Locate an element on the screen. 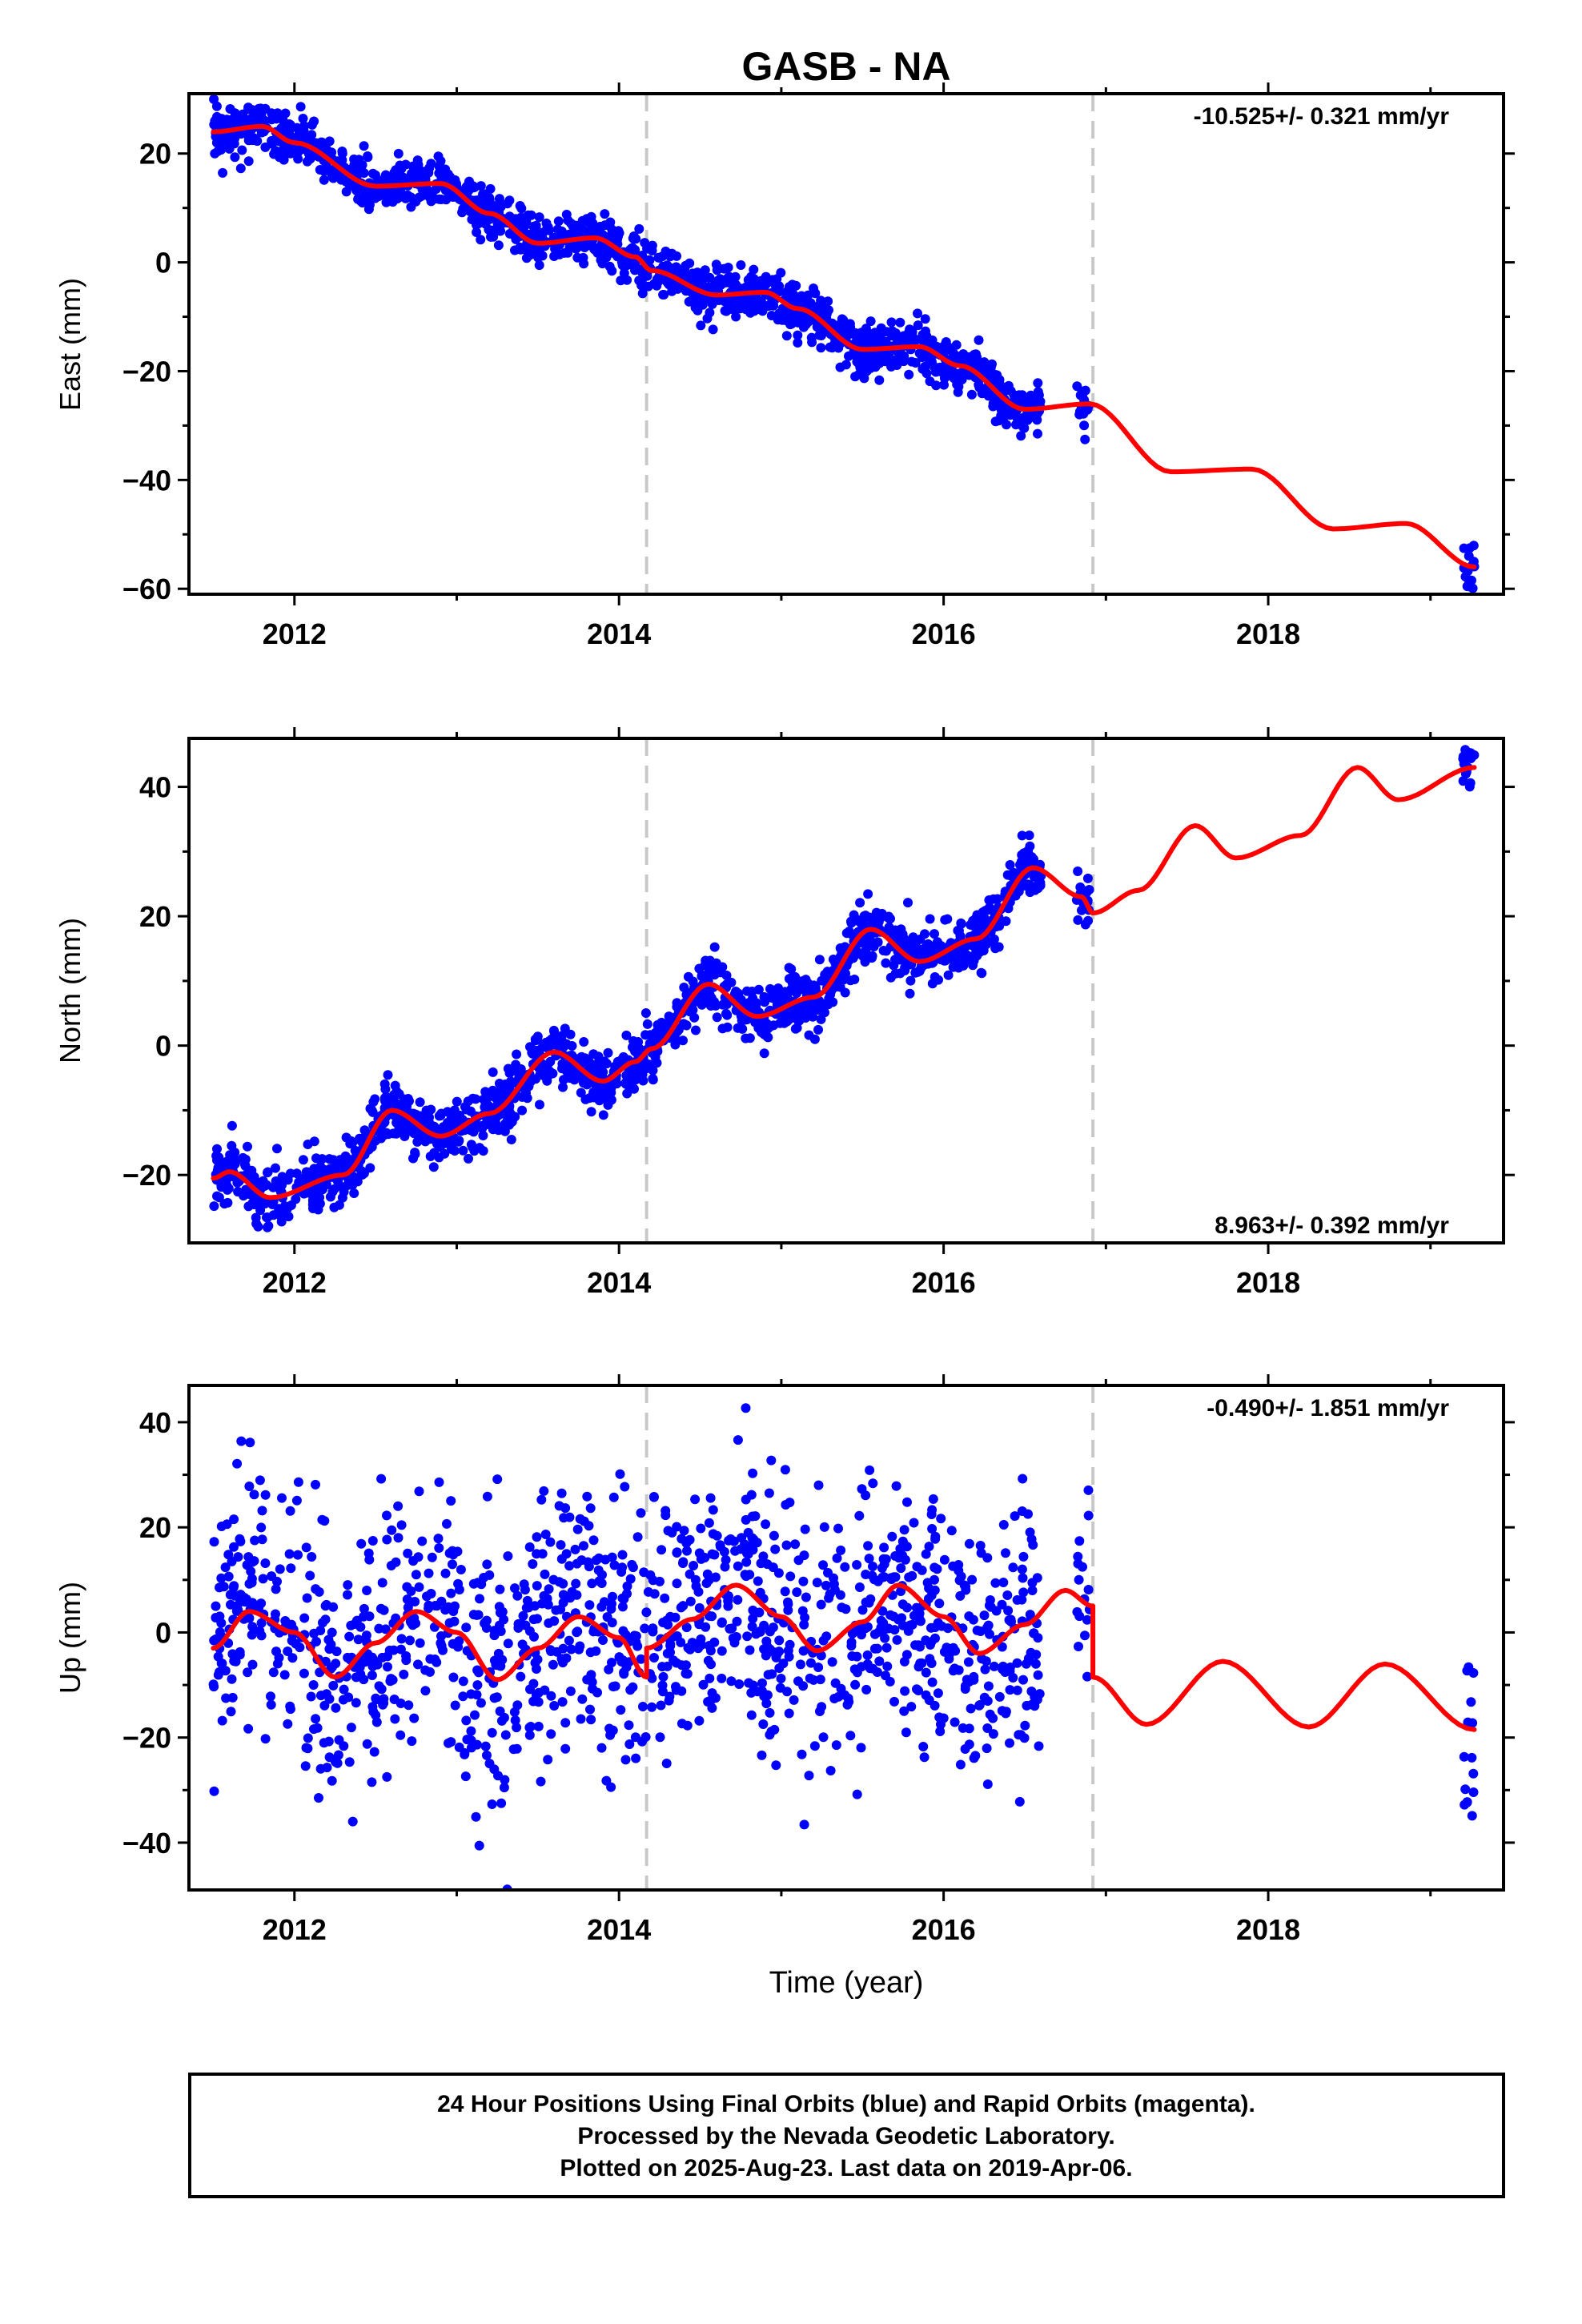  north-rate-label: 8.963+/- 0.392 mm/yr is located at coordinates (1332, 1225).